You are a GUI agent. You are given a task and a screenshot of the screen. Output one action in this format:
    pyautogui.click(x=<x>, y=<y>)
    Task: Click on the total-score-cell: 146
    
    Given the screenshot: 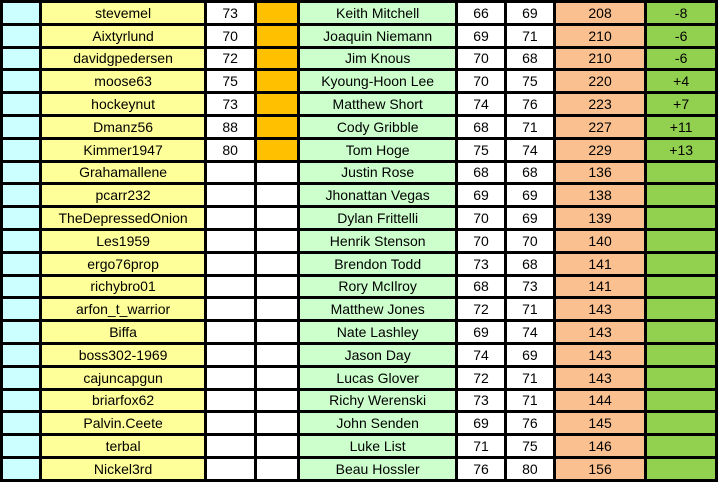 What is the action you would take?
    pyautogui.click(x=600, y=446)
    